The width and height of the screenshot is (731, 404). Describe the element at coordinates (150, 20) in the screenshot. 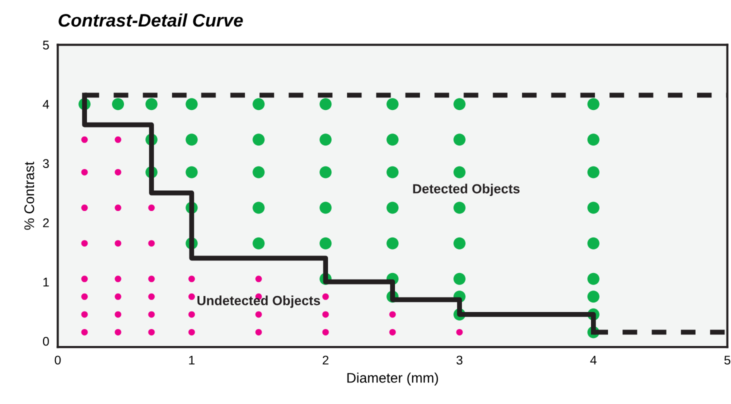

I see `chart-title: Contrast-Detail Curve` at that location.